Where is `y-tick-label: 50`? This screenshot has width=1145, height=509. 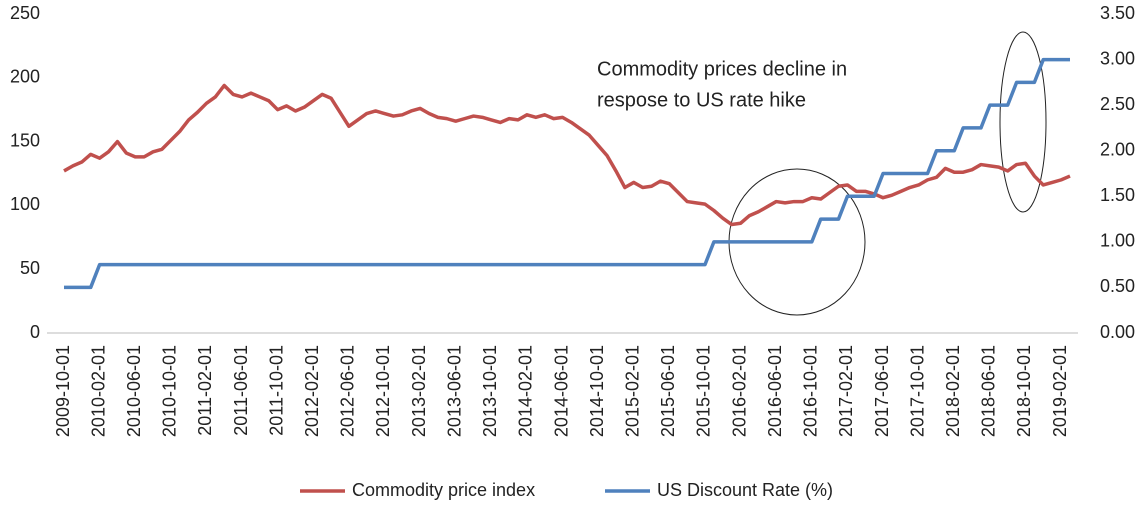 y-tick-label: 50 is located at coordinates (30, 268).